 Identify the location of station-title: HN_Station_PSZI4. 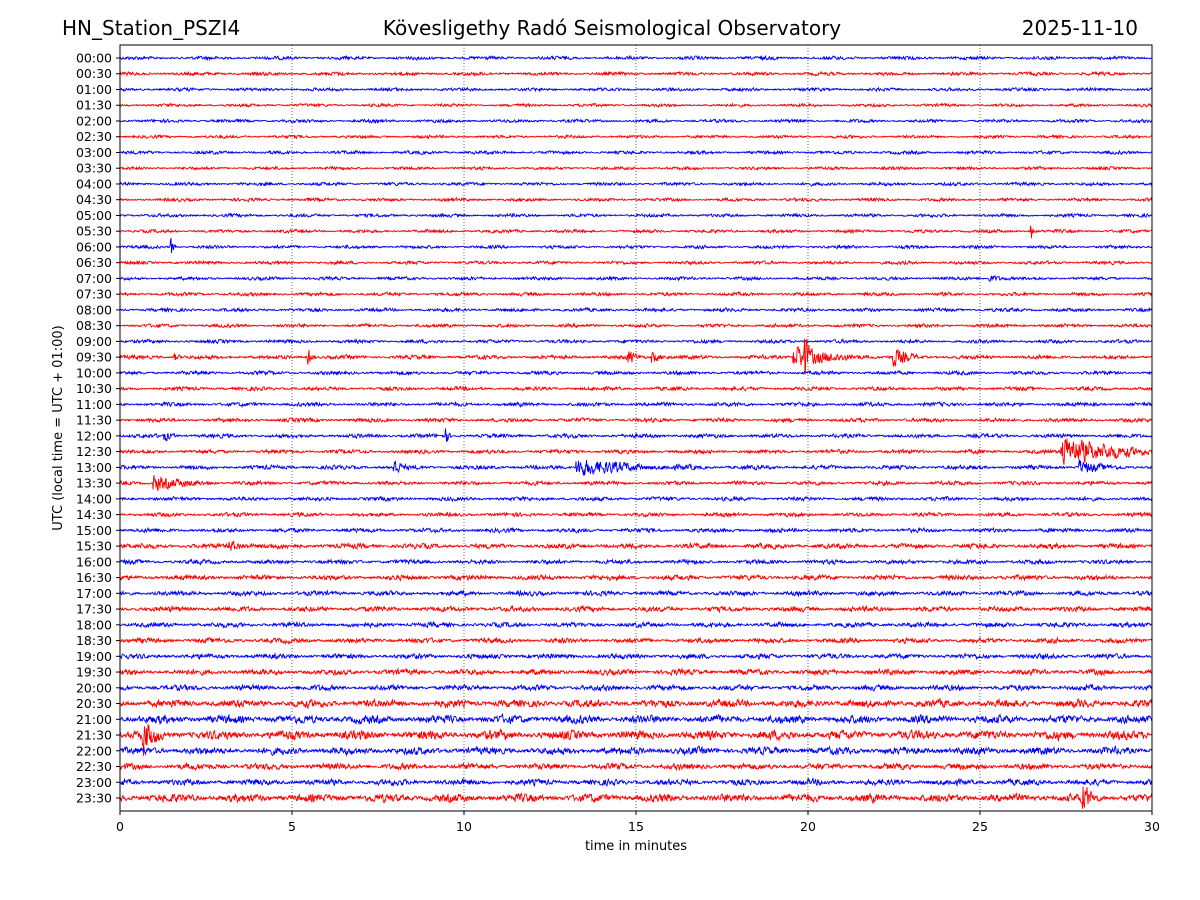
(151, 28).